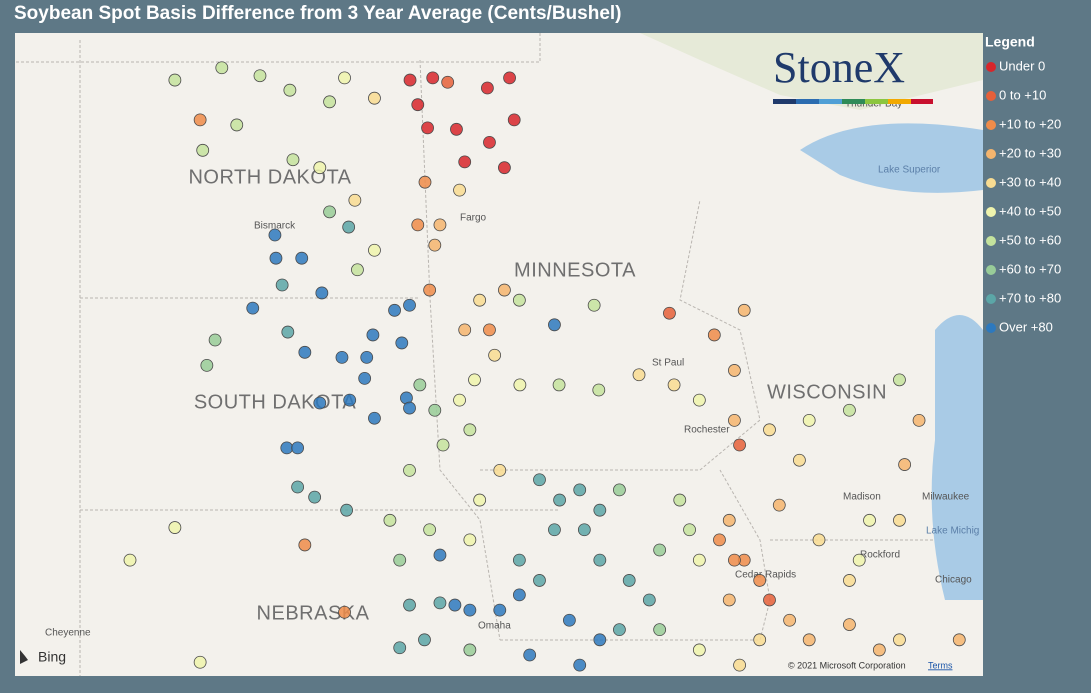  I want to click on legend-label: +10 to +20, so click(1030, 123).